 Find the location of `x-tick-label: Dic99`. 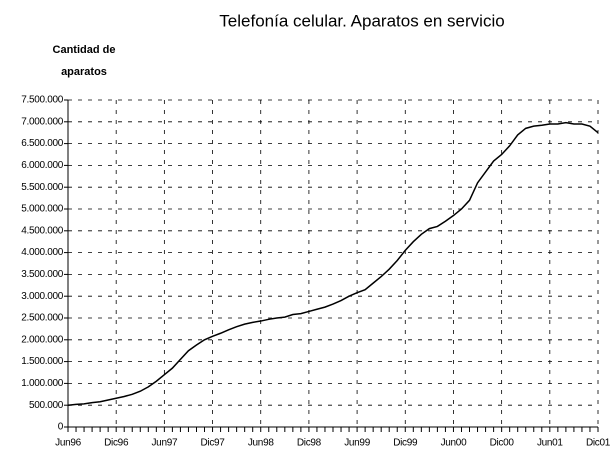

x-tick-label: Dic99 is located at coordinates (405, 443).